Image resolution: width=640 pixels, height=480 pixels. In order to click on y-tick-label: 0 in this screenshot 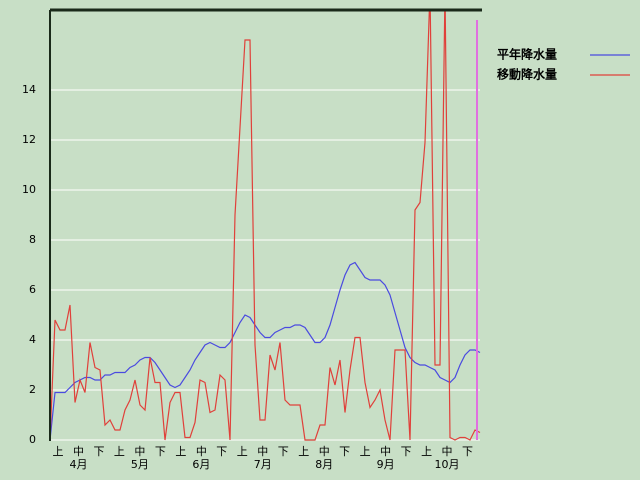, I will do `click(32, 439)`.